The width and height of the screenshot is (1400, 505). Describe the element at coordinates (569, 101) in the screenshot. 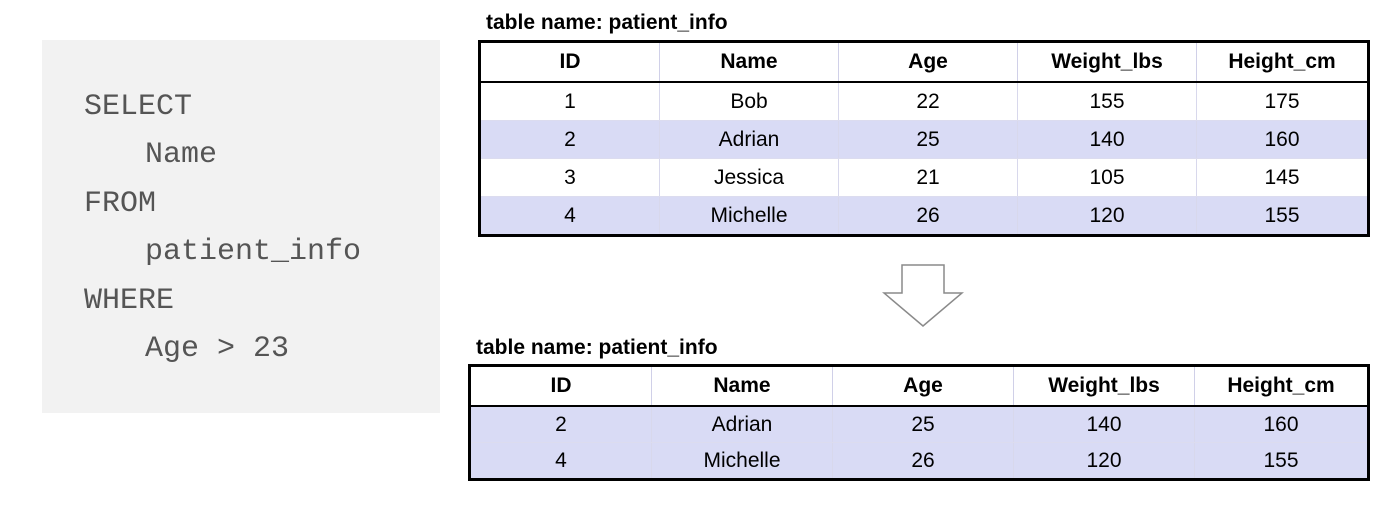

I see `cell-id: 1` at that location.